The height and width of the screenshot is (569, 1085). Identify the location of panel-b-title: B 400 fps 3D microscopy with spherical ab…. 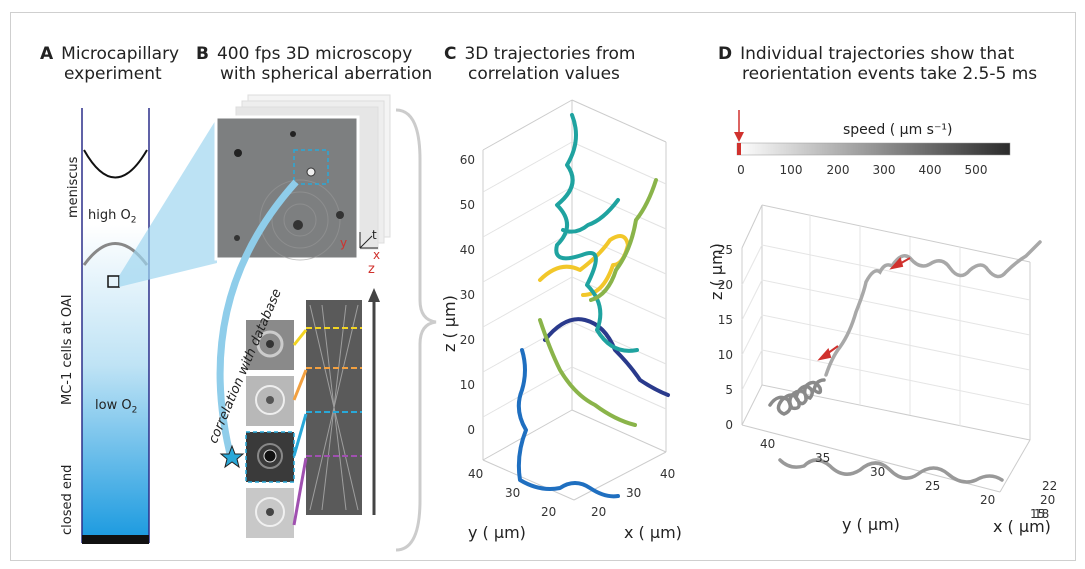
(314, 64).